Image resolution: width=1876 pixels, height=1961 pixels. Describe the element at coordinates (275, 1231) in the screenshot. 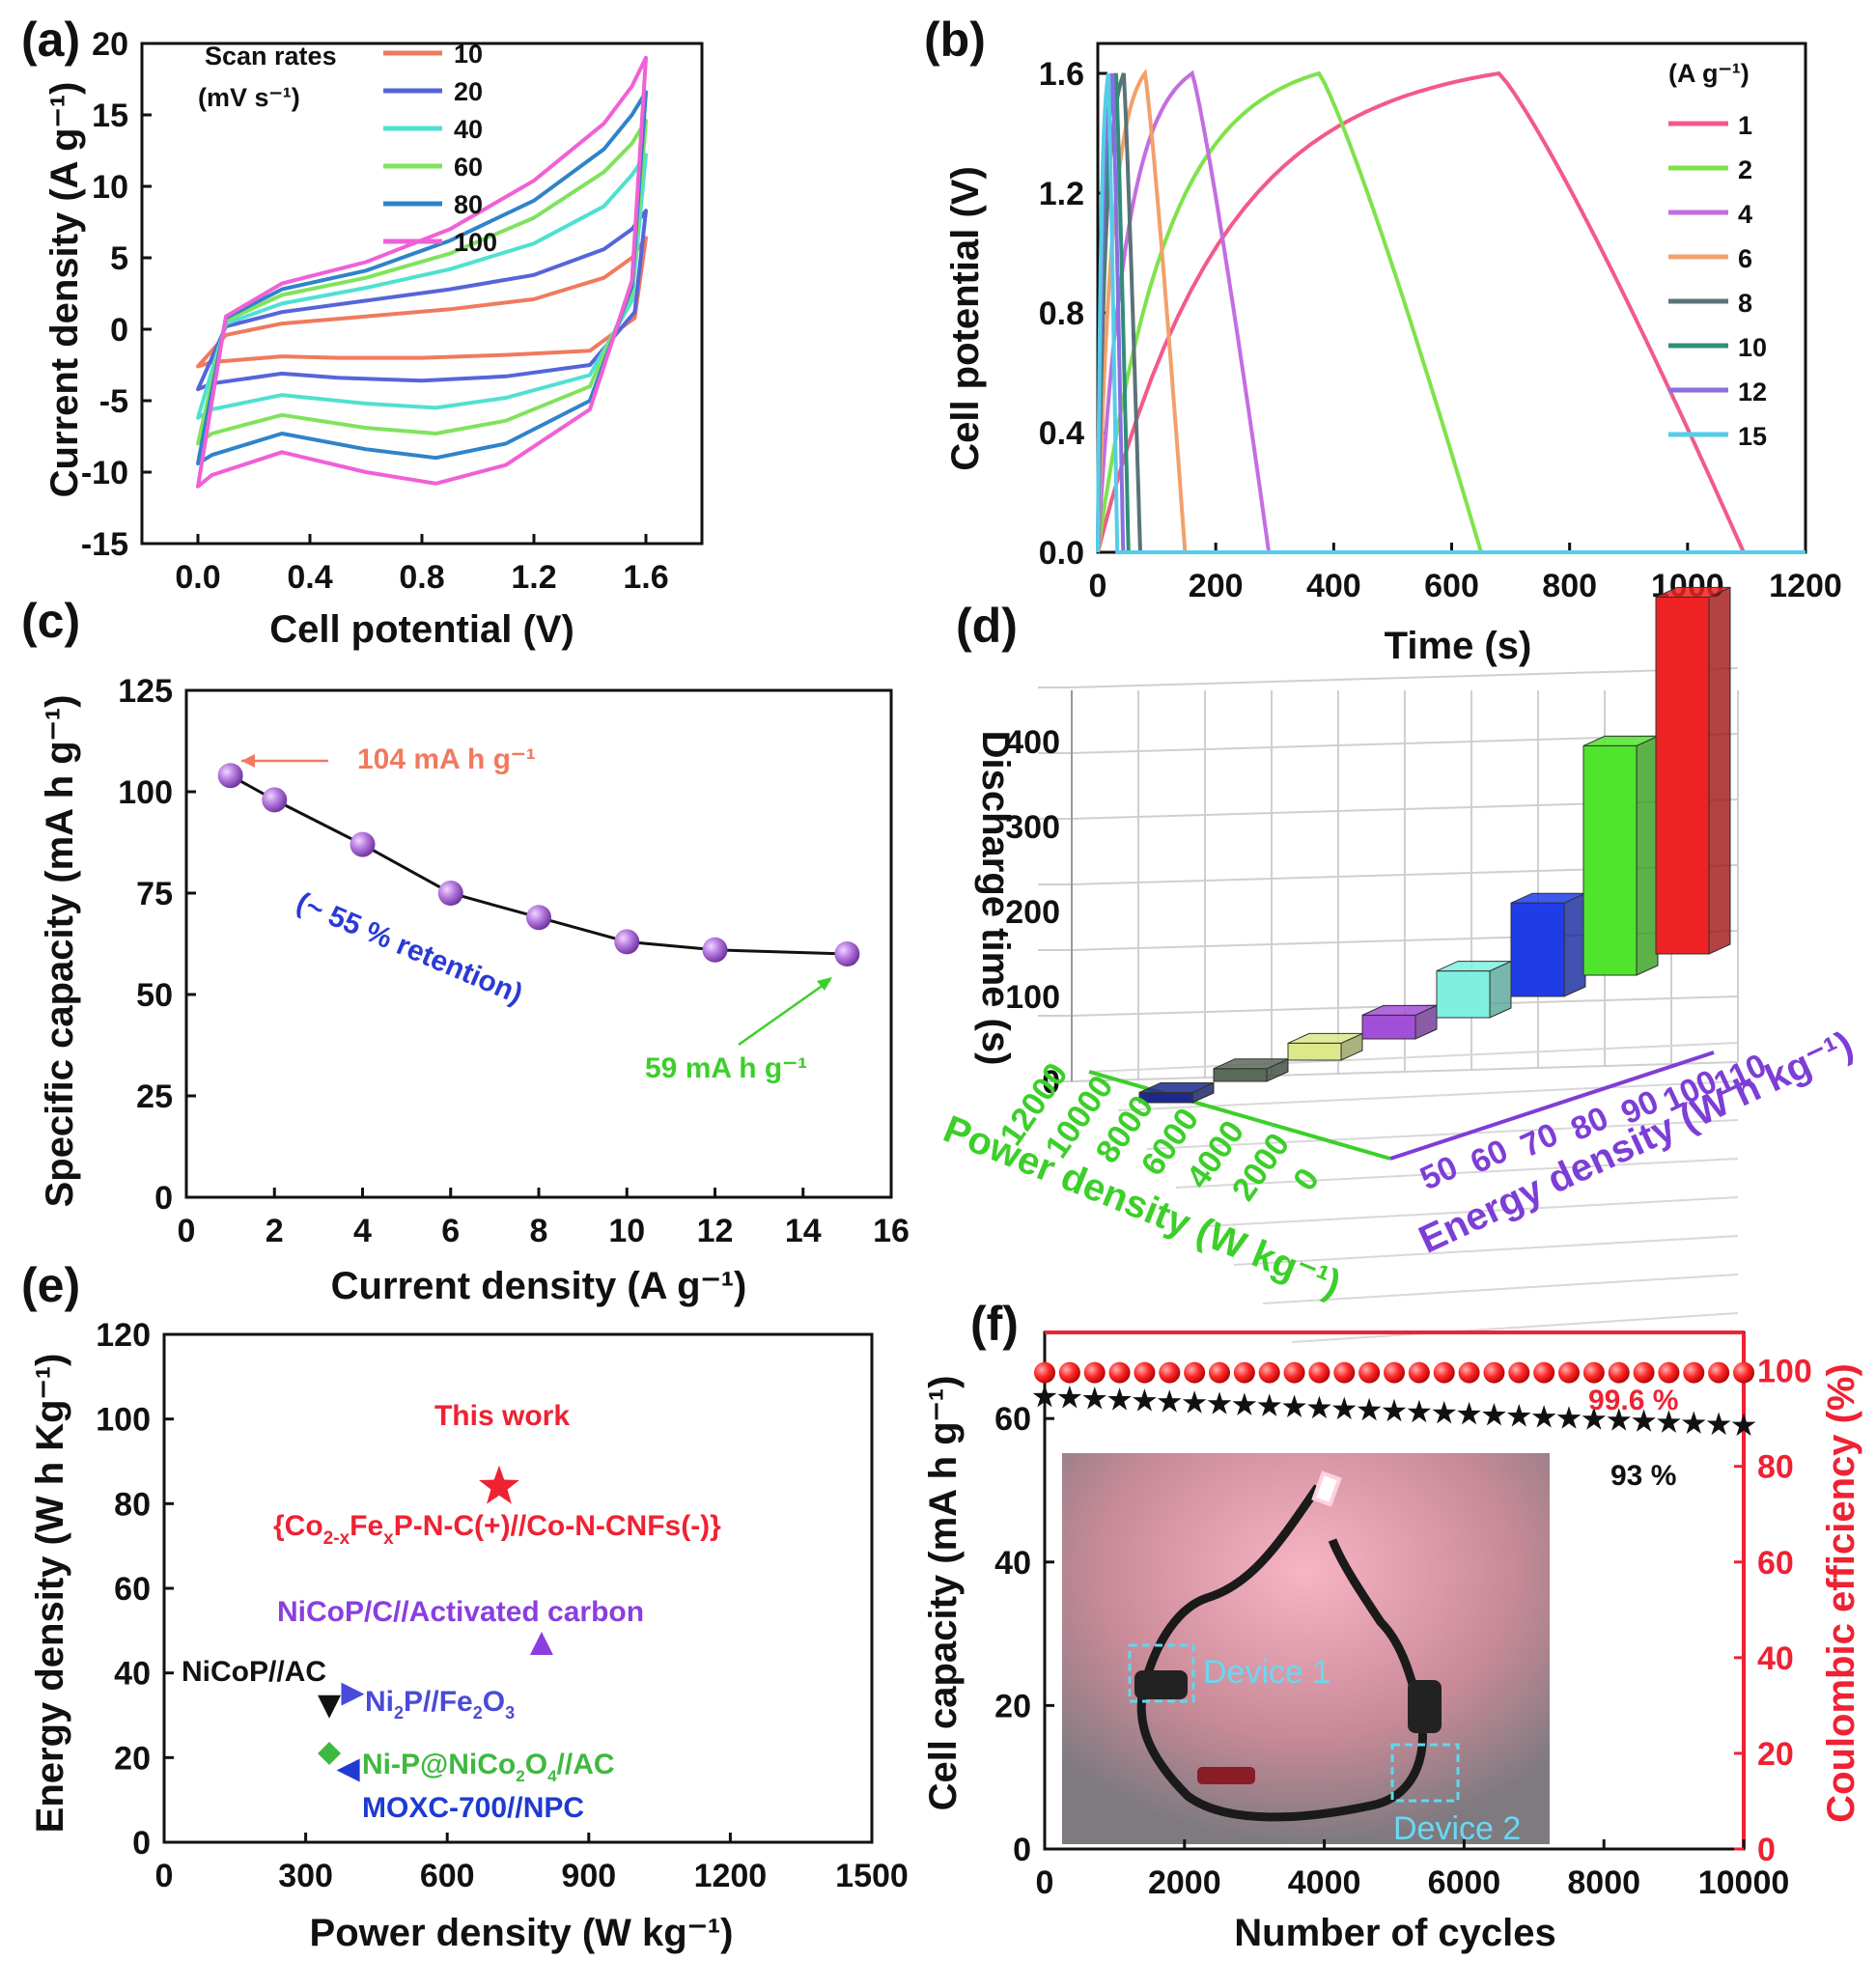

I see `x-tick-label: 2` at that location.